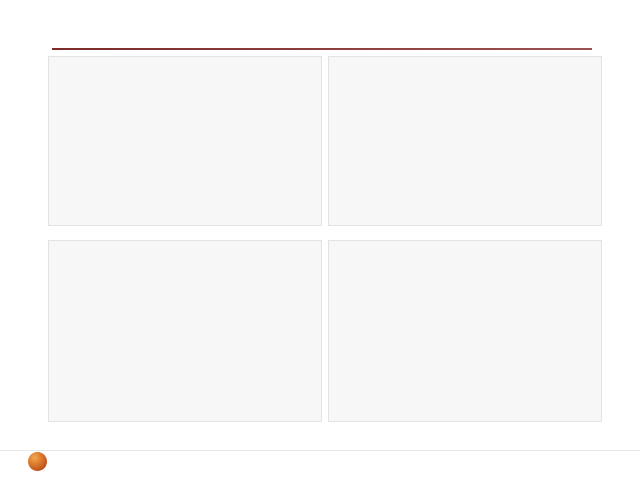 The width and height of the screenshot is (640, 480). I want to click on logo-badge-icon, so click(37, 461).